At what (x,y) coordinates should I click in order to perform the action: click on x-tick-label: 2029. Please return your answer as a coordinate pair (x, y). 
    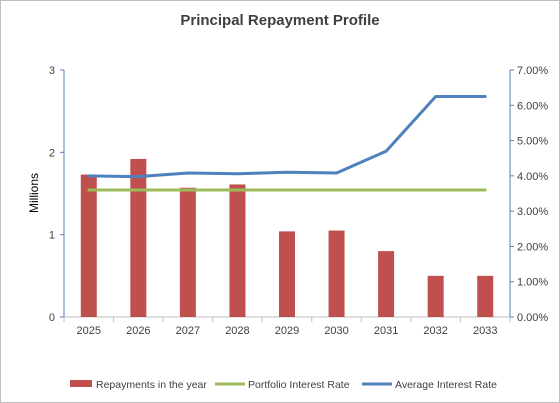
    Looking at the image, I should click on (287, 331).